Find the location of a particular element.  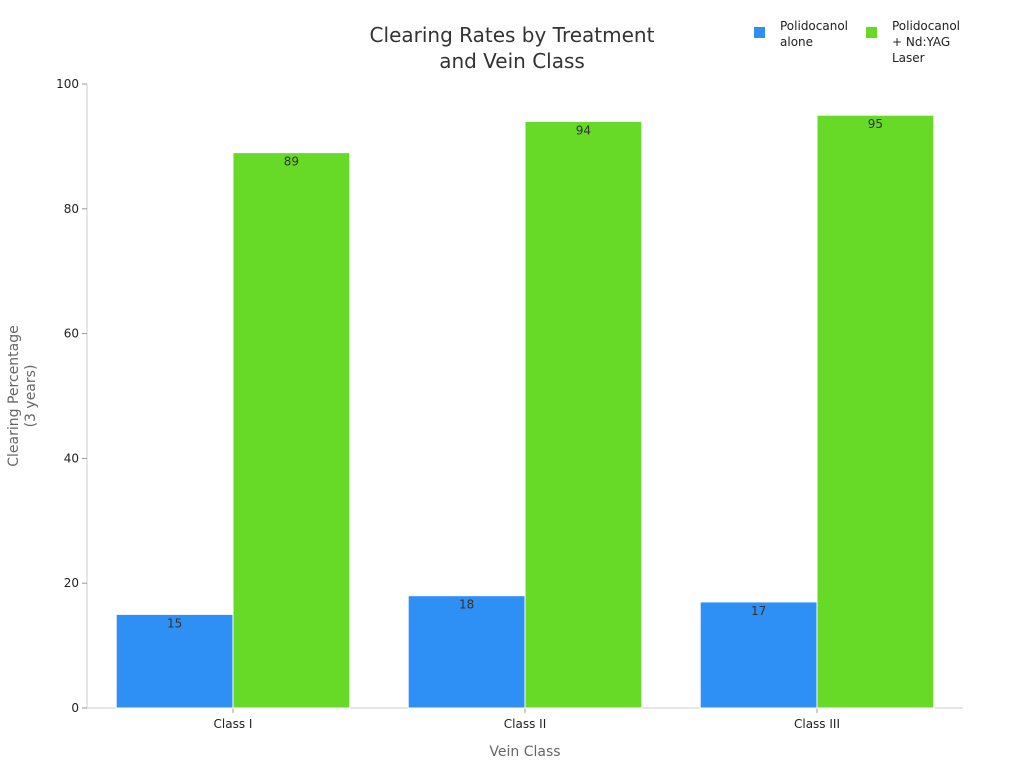

y-tick-label: 20 is located at coordinates (71, 583).